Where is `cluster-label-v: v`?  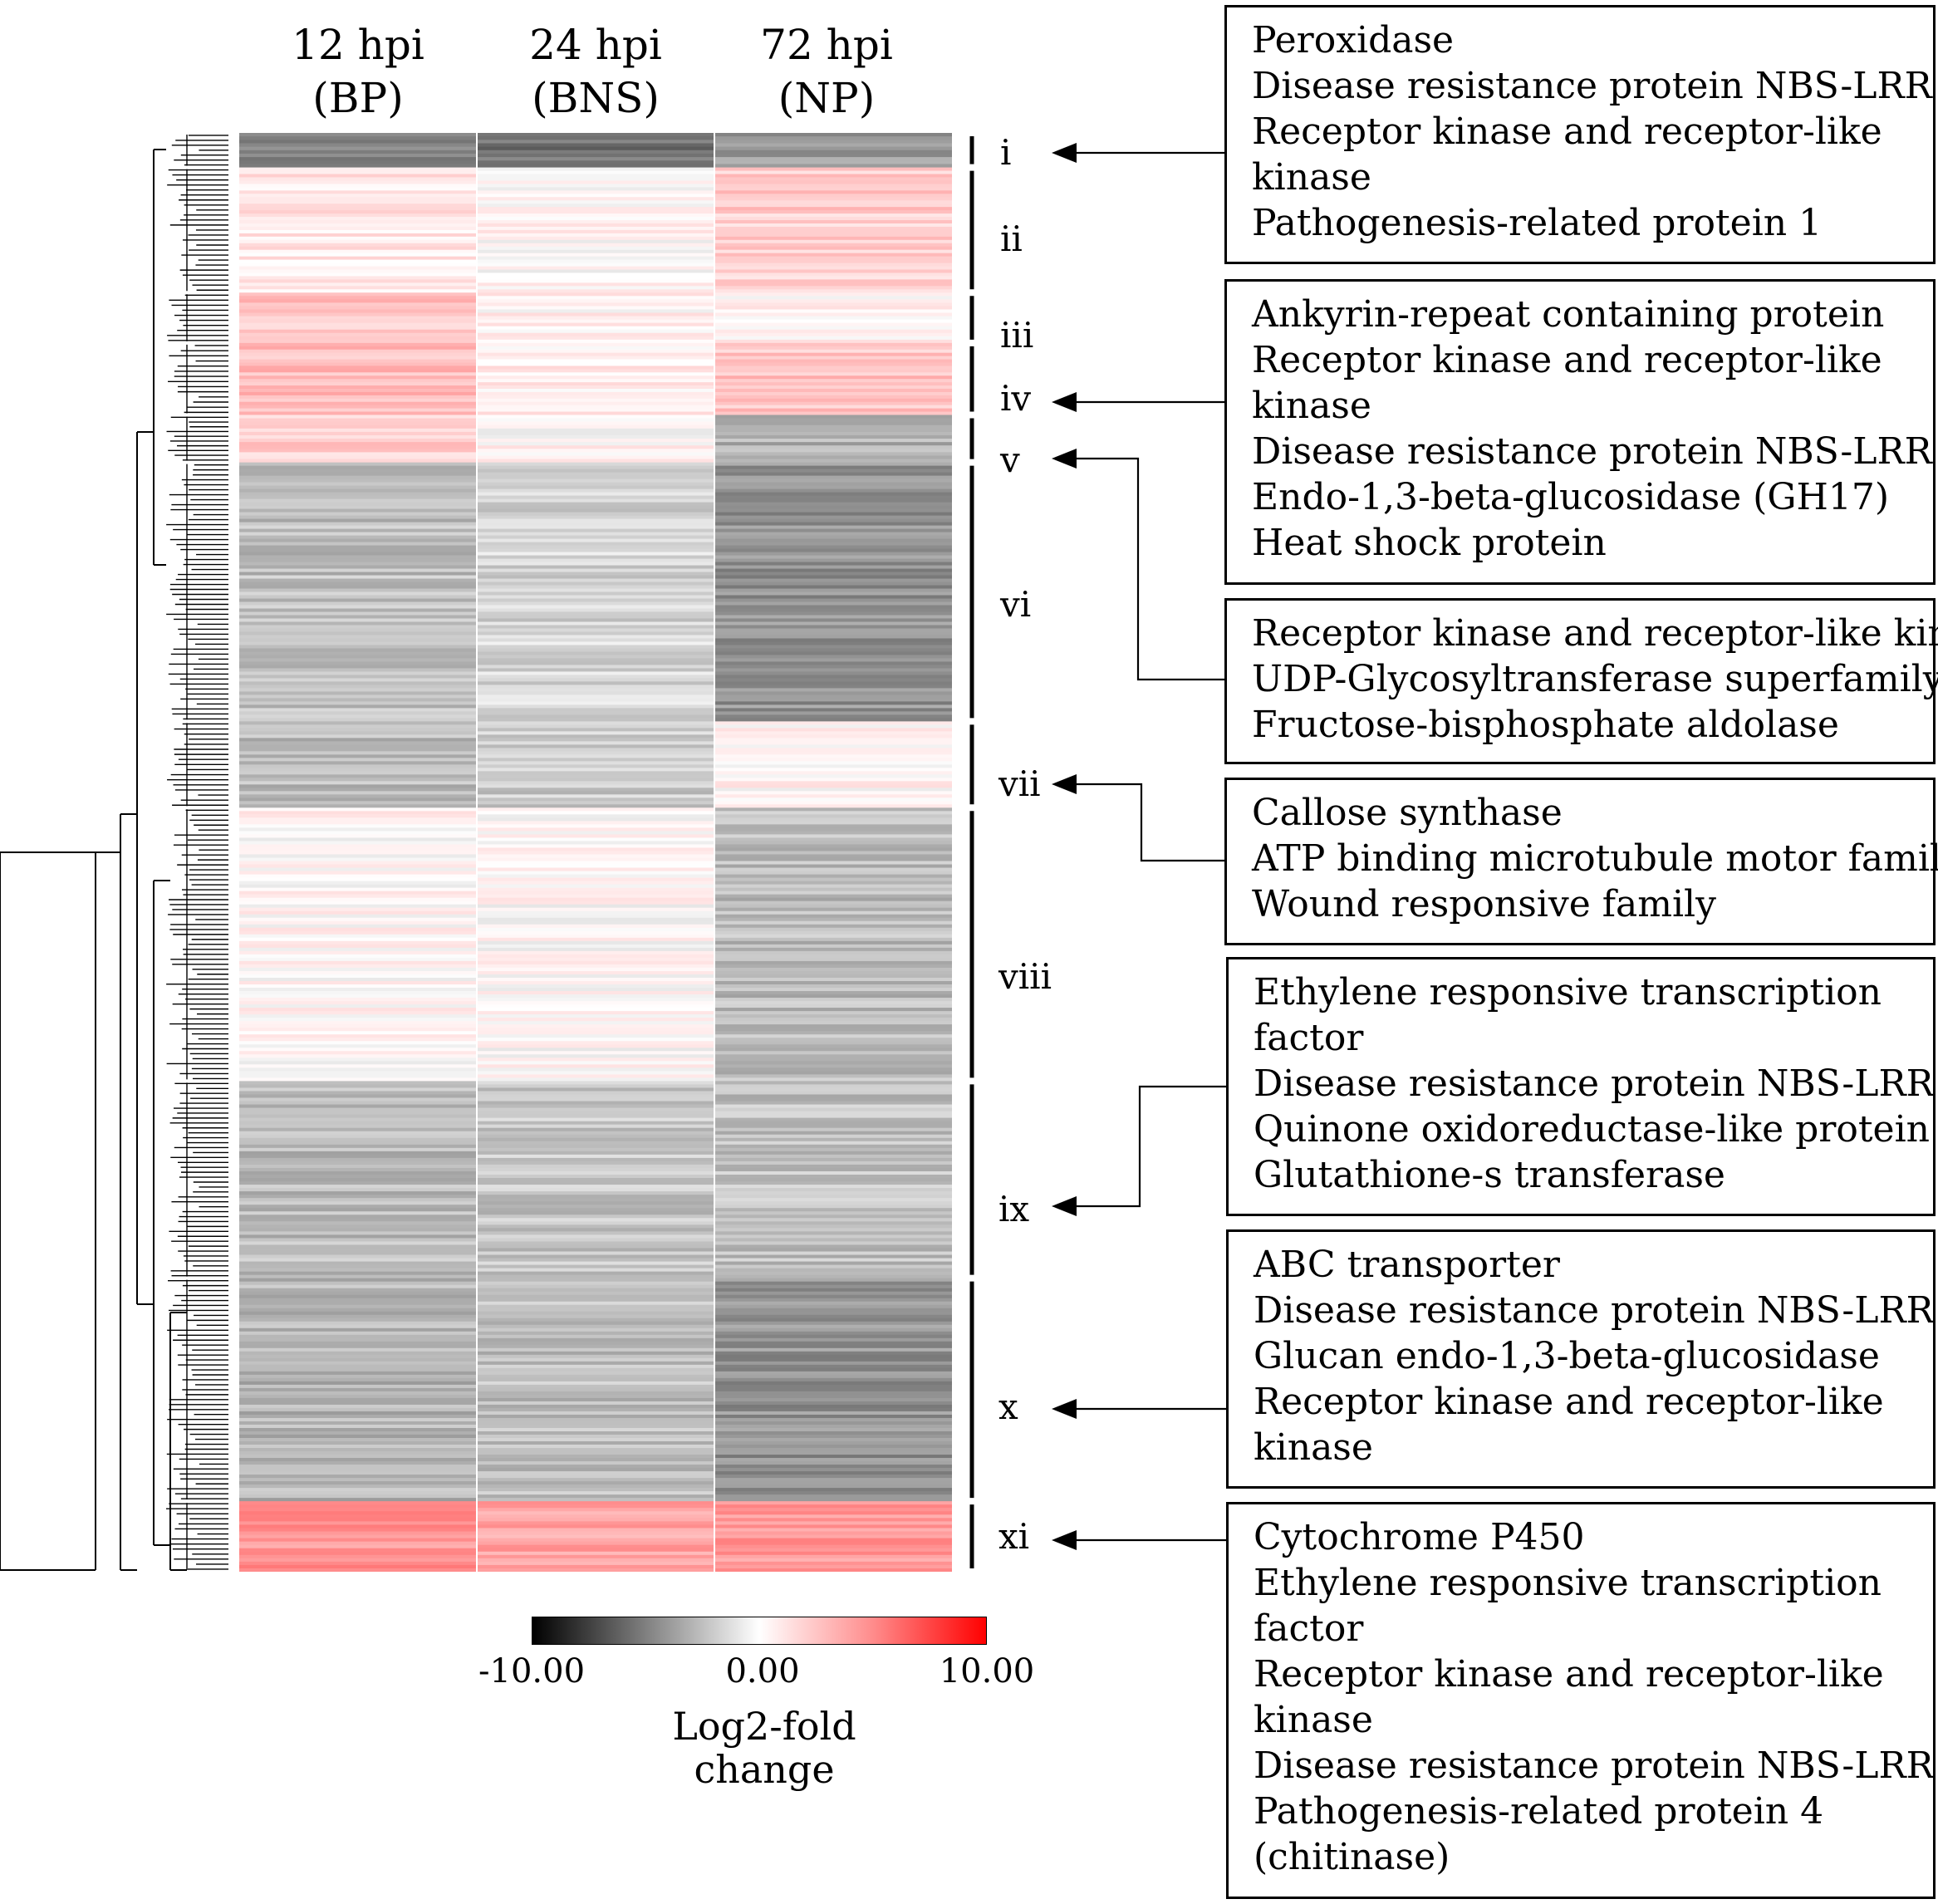 cluster-label-v: v is located at coordinates (1010, 459).